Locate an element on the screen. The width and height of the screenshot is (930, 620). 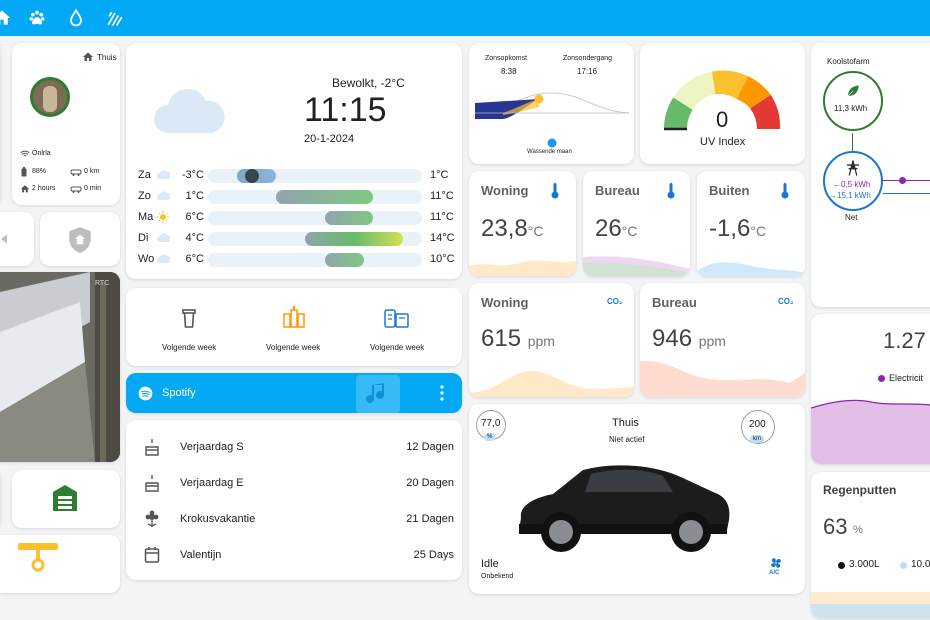
clock-date: 20-1-2024 is located at coordinates (329, 139).